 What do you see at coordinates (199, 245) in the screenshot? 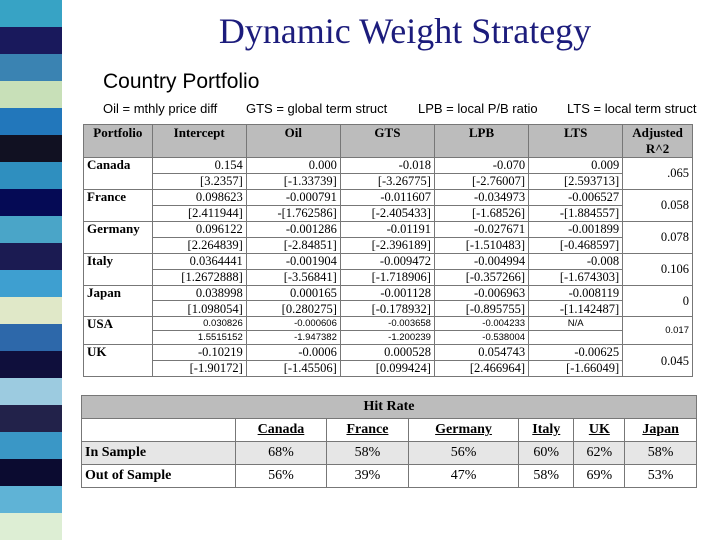
I see `tstat-cell: [2.264839]` at bounding box center [199, 245].